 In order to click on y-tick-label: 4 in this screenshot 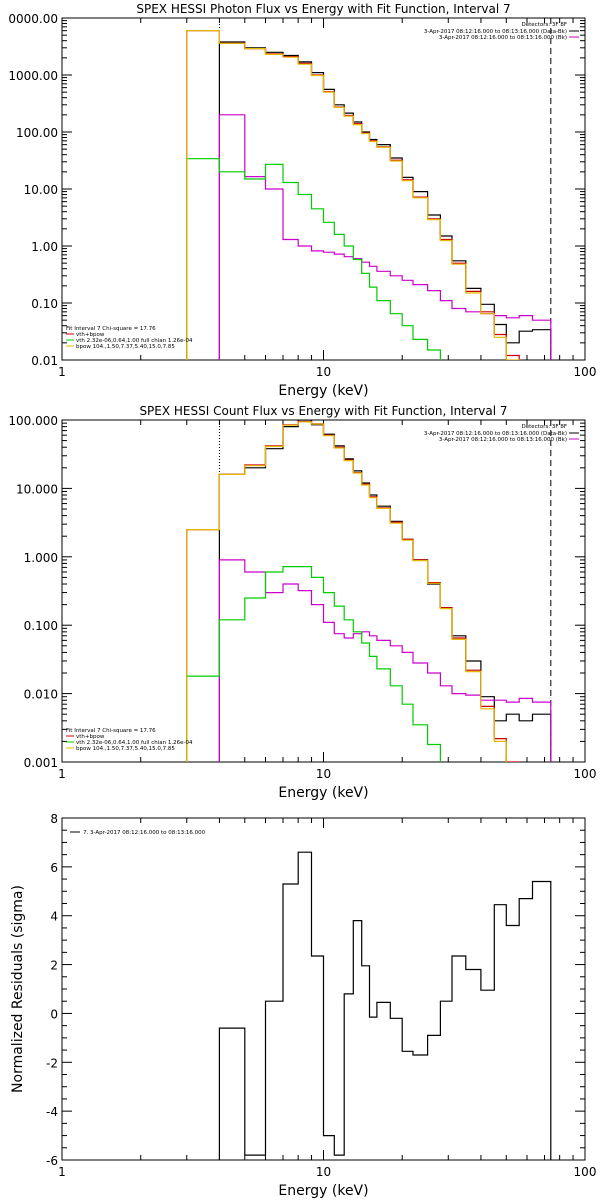, I will do `click(54, 917)`.